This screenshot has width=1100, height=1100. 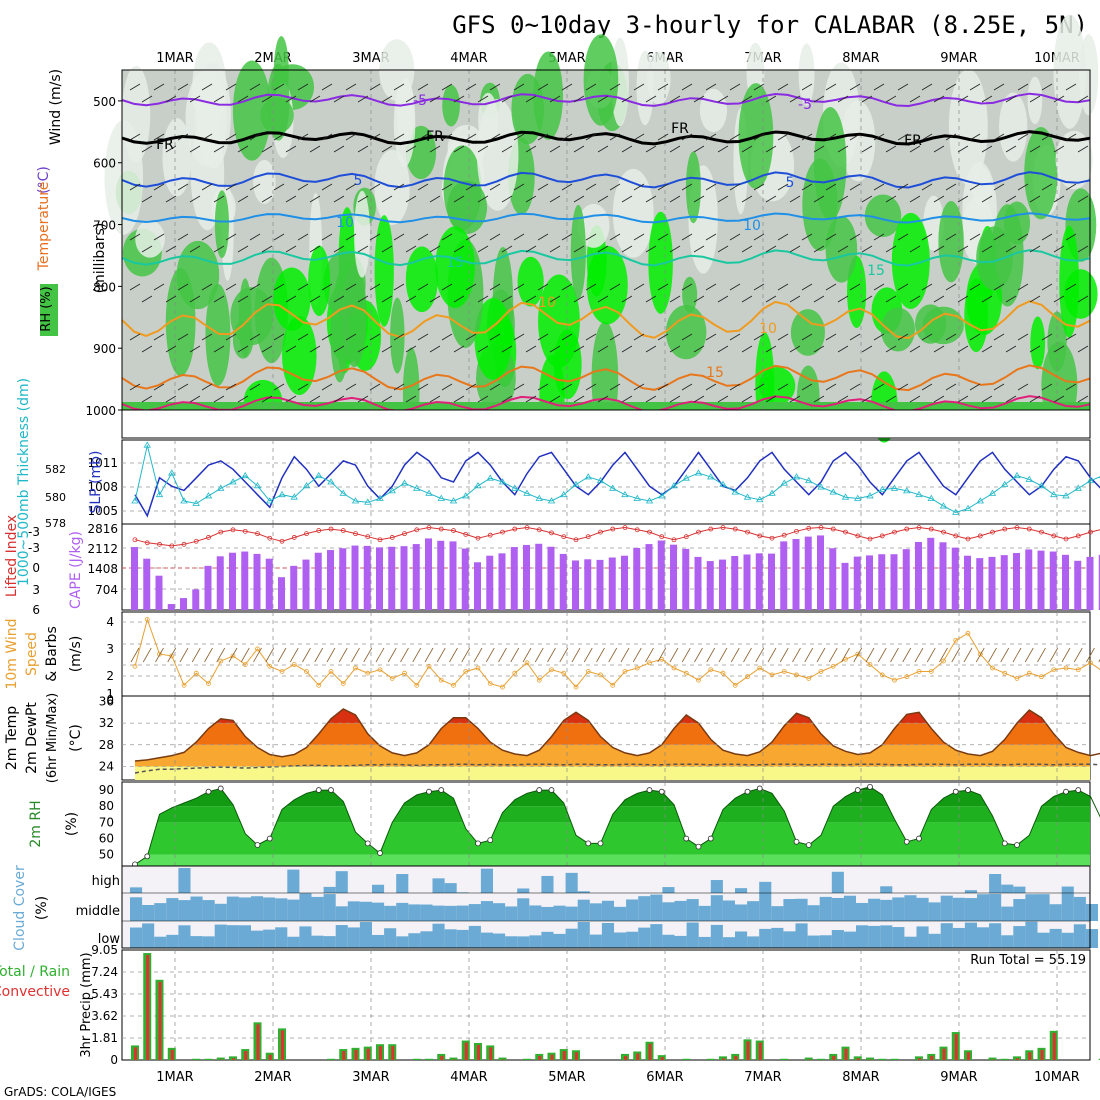 I want to click on pressure-tick: 500, so click(x=104, y=102).